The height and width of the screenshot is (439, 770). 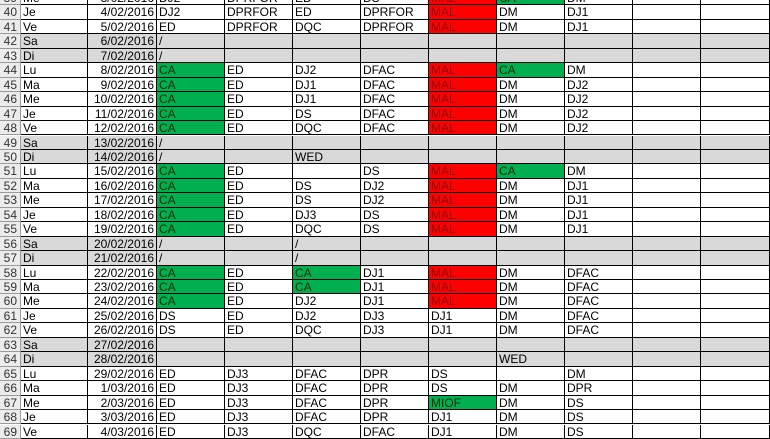 What do you see at coordinates (122, 244) in the screenshot?
I see `date-cell: 20/02/2016` at bounding box center [122, 244].